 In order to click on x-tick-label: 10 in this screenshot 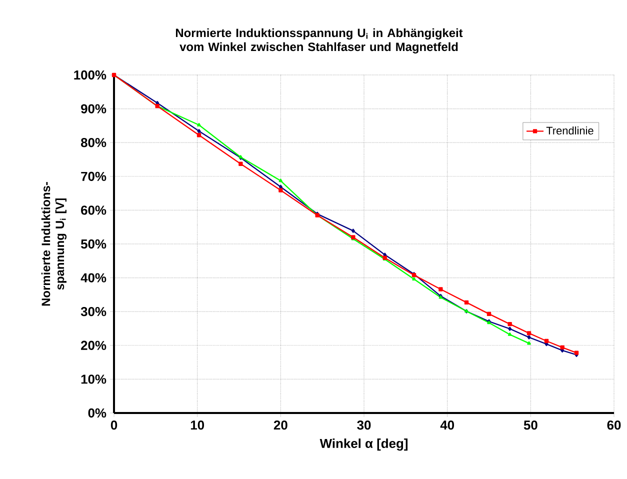, I will do `click(197, 425)`.